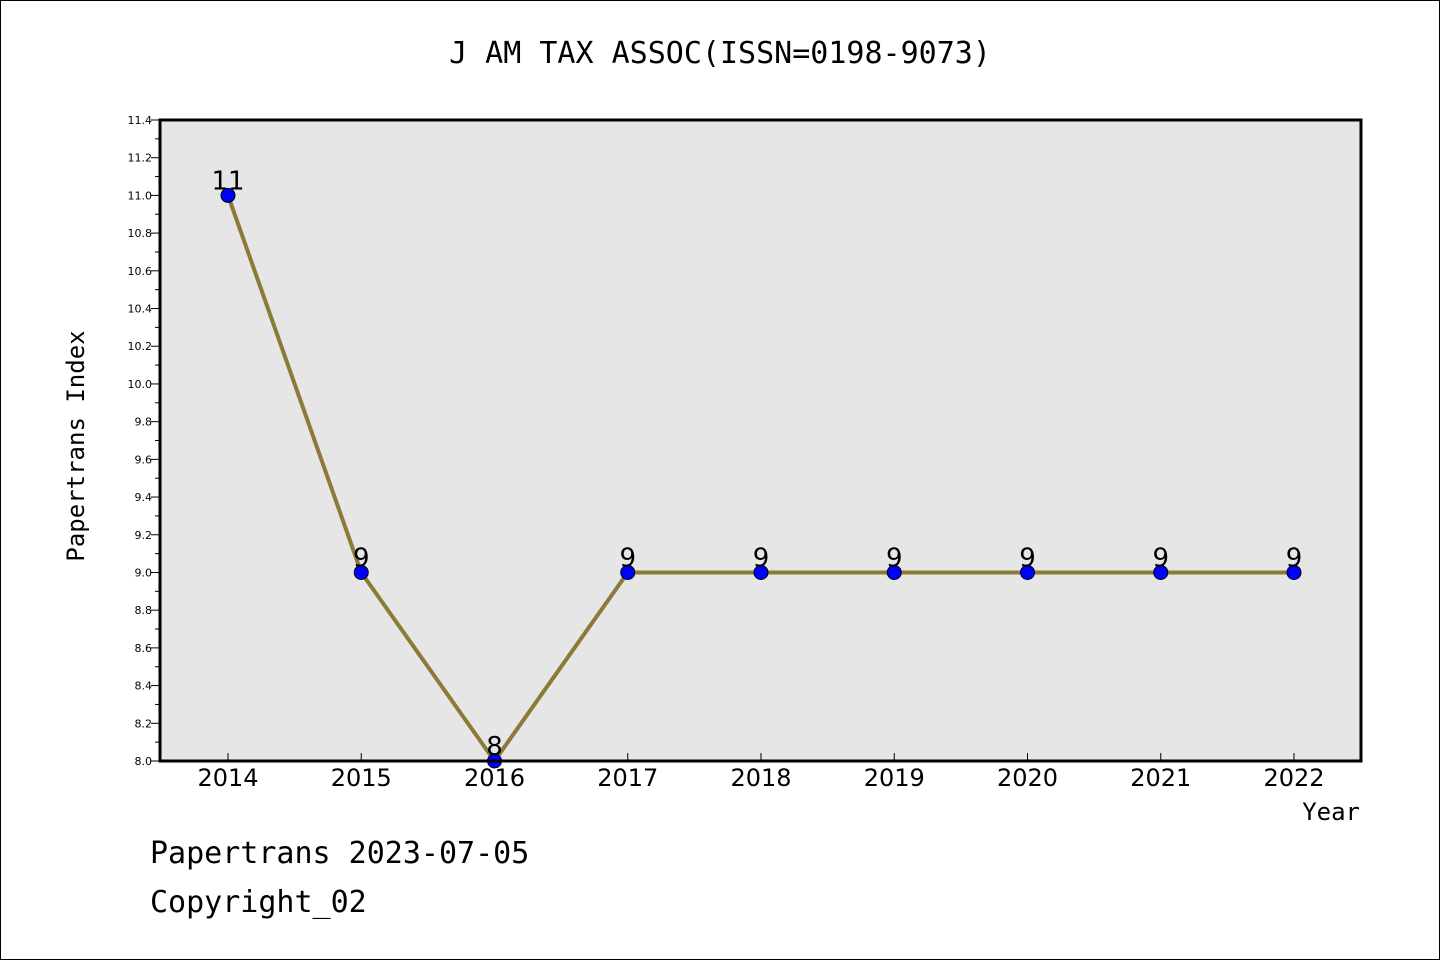 This screenshot has width=1440, height=960. What do you see at coordinates (258, 902) in the screenshot?
I see `footer-copyright: Copyright_02` at bounding box center [258, 902].